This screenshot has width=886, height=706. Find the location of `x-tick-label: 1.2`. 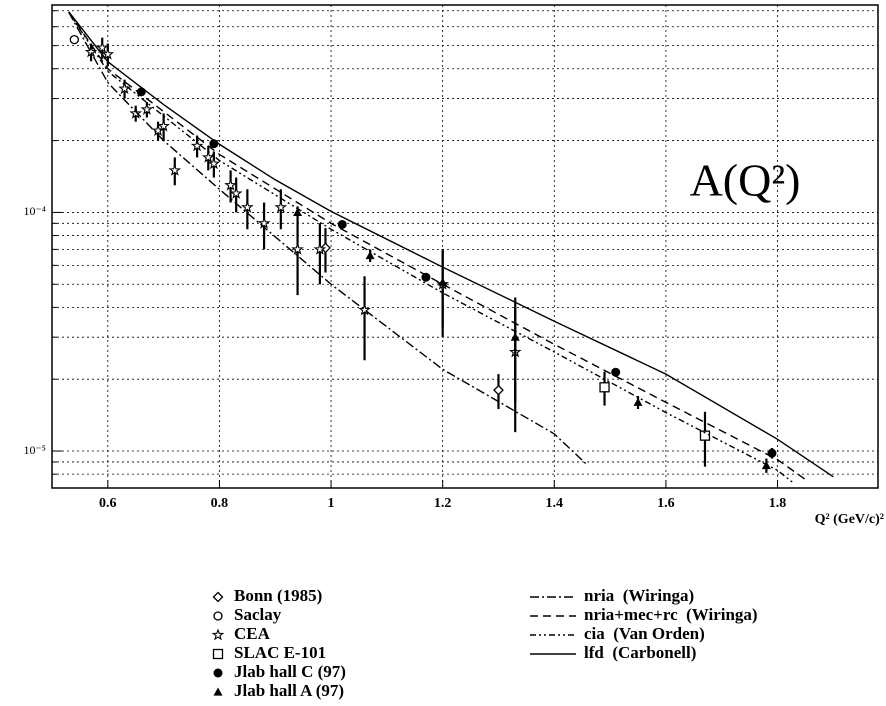

x-tick-label: 1.2 is located at coordinates (443, 503).